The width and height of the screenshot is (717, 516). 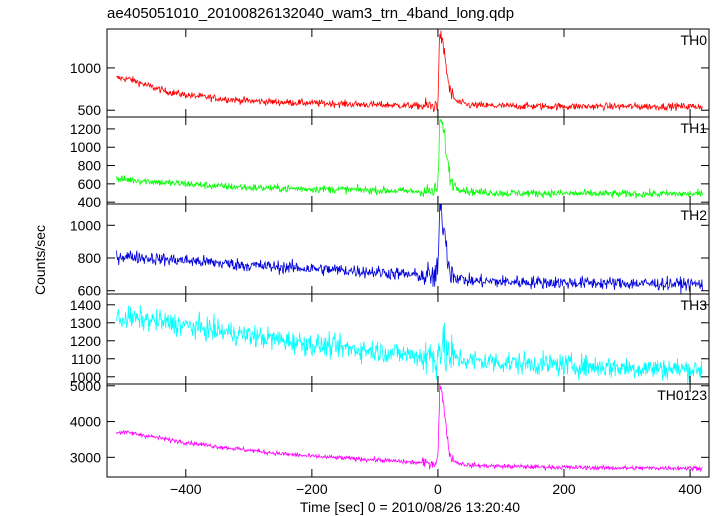 I want to click on x-tick-label: 0, so click(x=438, y=489).